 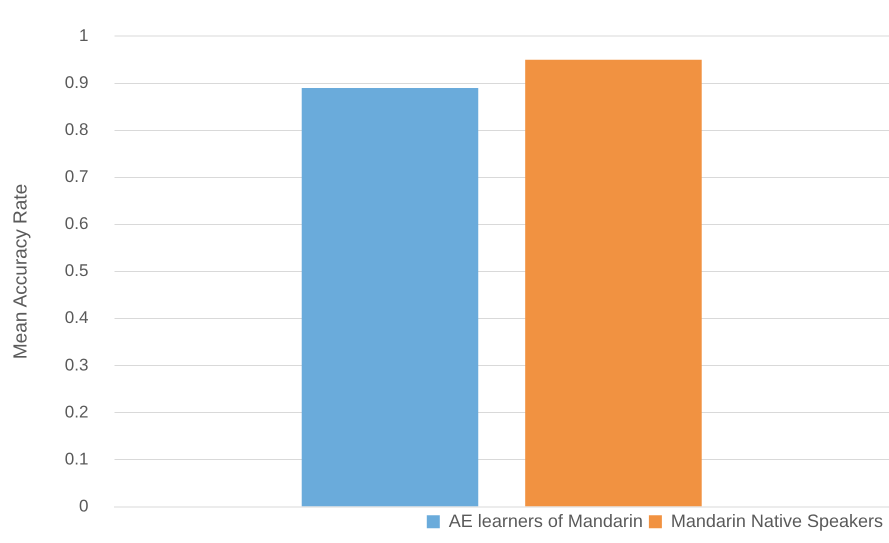 I want to click on y-tick-label: 0.4, so click(x=76, y=318).